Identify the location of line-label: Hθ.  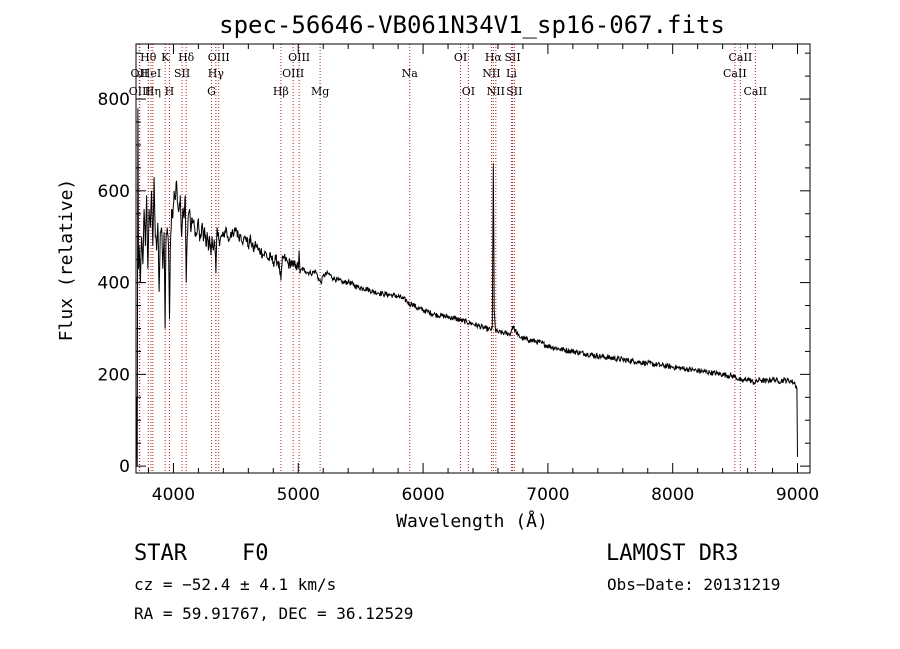
(148, 57).